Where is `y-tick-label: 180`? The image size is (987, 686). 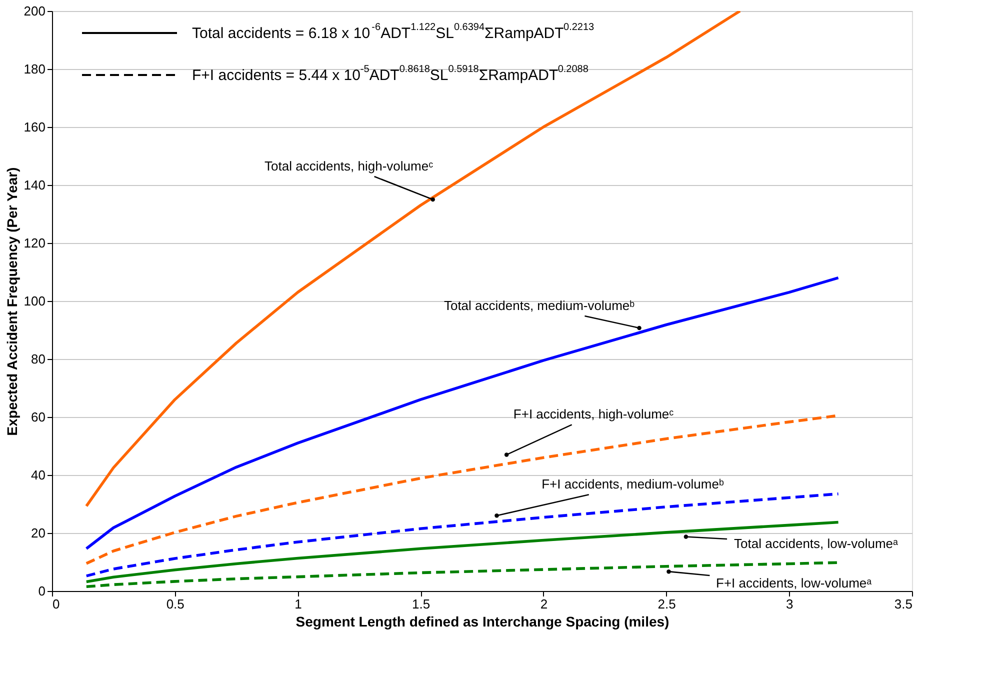 y-tick-label: 180 is located at coordinates (35, 69).